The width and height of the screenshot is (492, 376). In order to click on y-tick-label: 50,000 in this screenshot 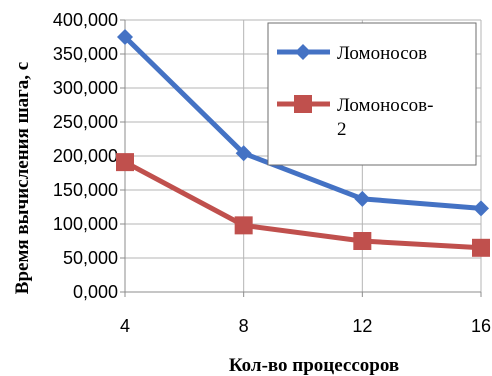, I will do `click(90, 258)`.